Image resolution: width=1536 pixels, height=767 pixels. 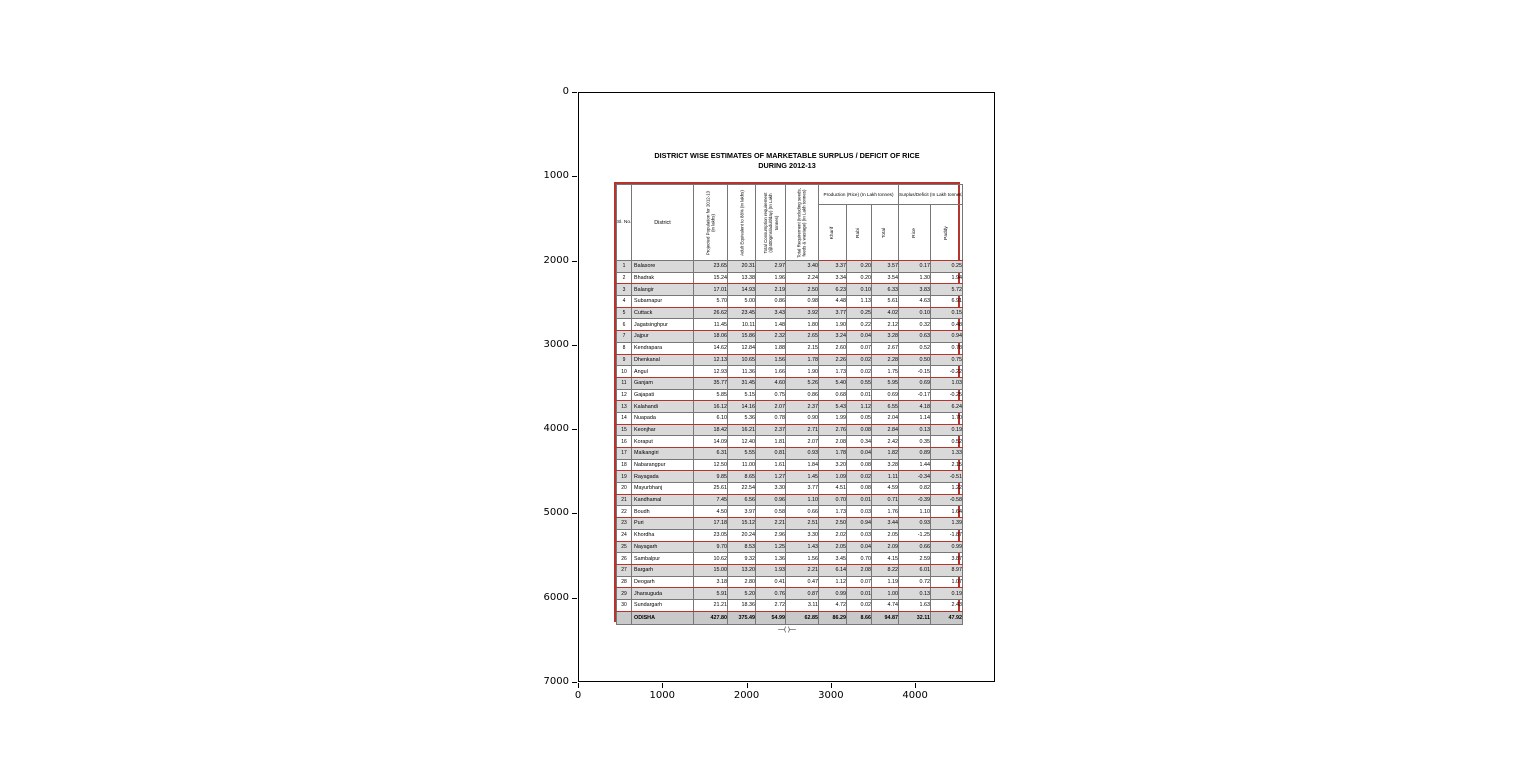 What do you see at coordinates (741, 301) in the screenshot?
I see `value-cell: 5.00` at bounding box center [741, 301].